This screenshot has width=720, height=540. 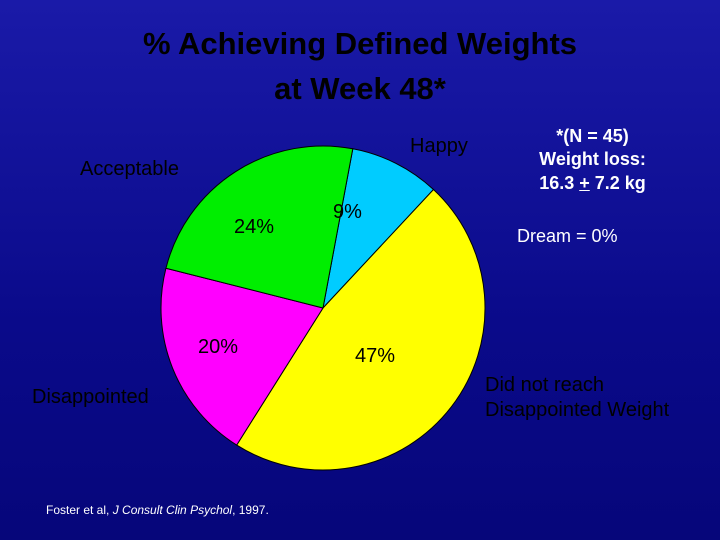 What do you see at coordinates (347, 212) in the screenshot?
I see `value-label: 9%` at bounding box center [347, 212].